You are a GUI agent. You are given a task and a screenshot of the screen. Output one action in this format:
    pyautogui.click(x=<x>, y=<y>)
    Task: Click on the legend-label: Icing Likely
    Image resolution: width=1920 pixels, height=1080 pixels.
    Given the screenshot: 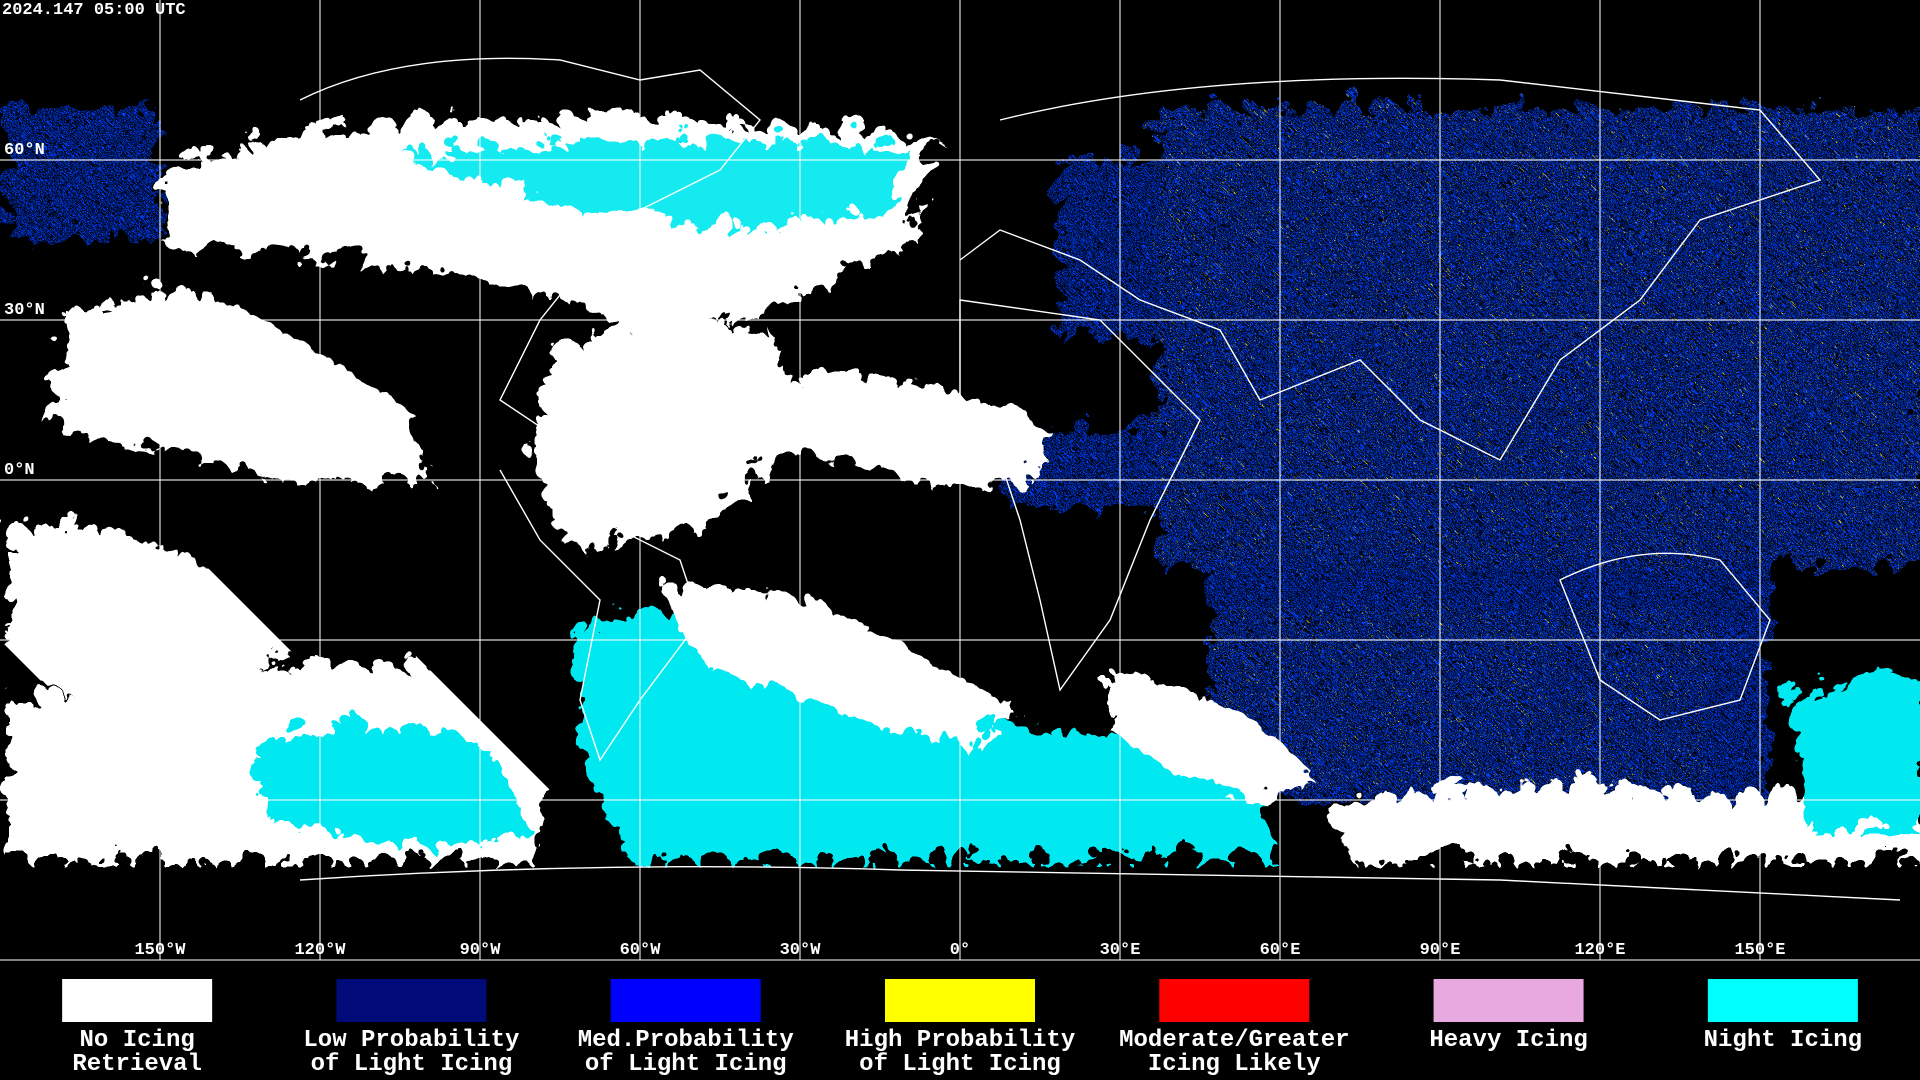 What is the action you would take?
    pyautogui.click(x=1234, y=1064)
    